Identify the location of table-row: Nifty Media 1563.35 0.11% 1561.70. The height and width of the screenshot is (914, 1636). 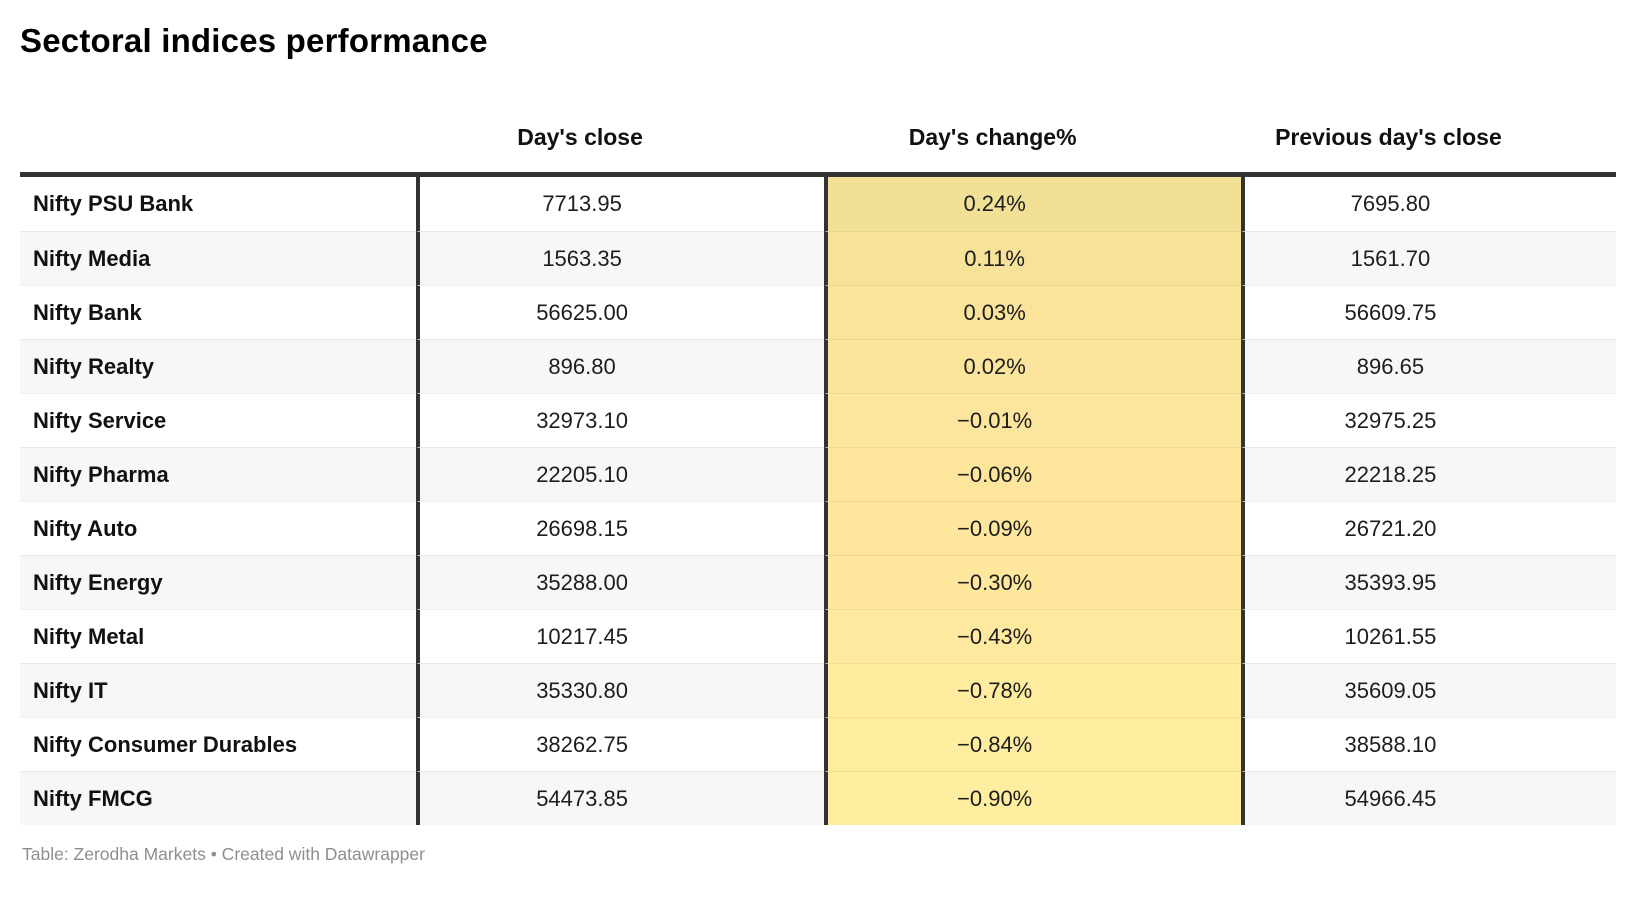
(818, 258).